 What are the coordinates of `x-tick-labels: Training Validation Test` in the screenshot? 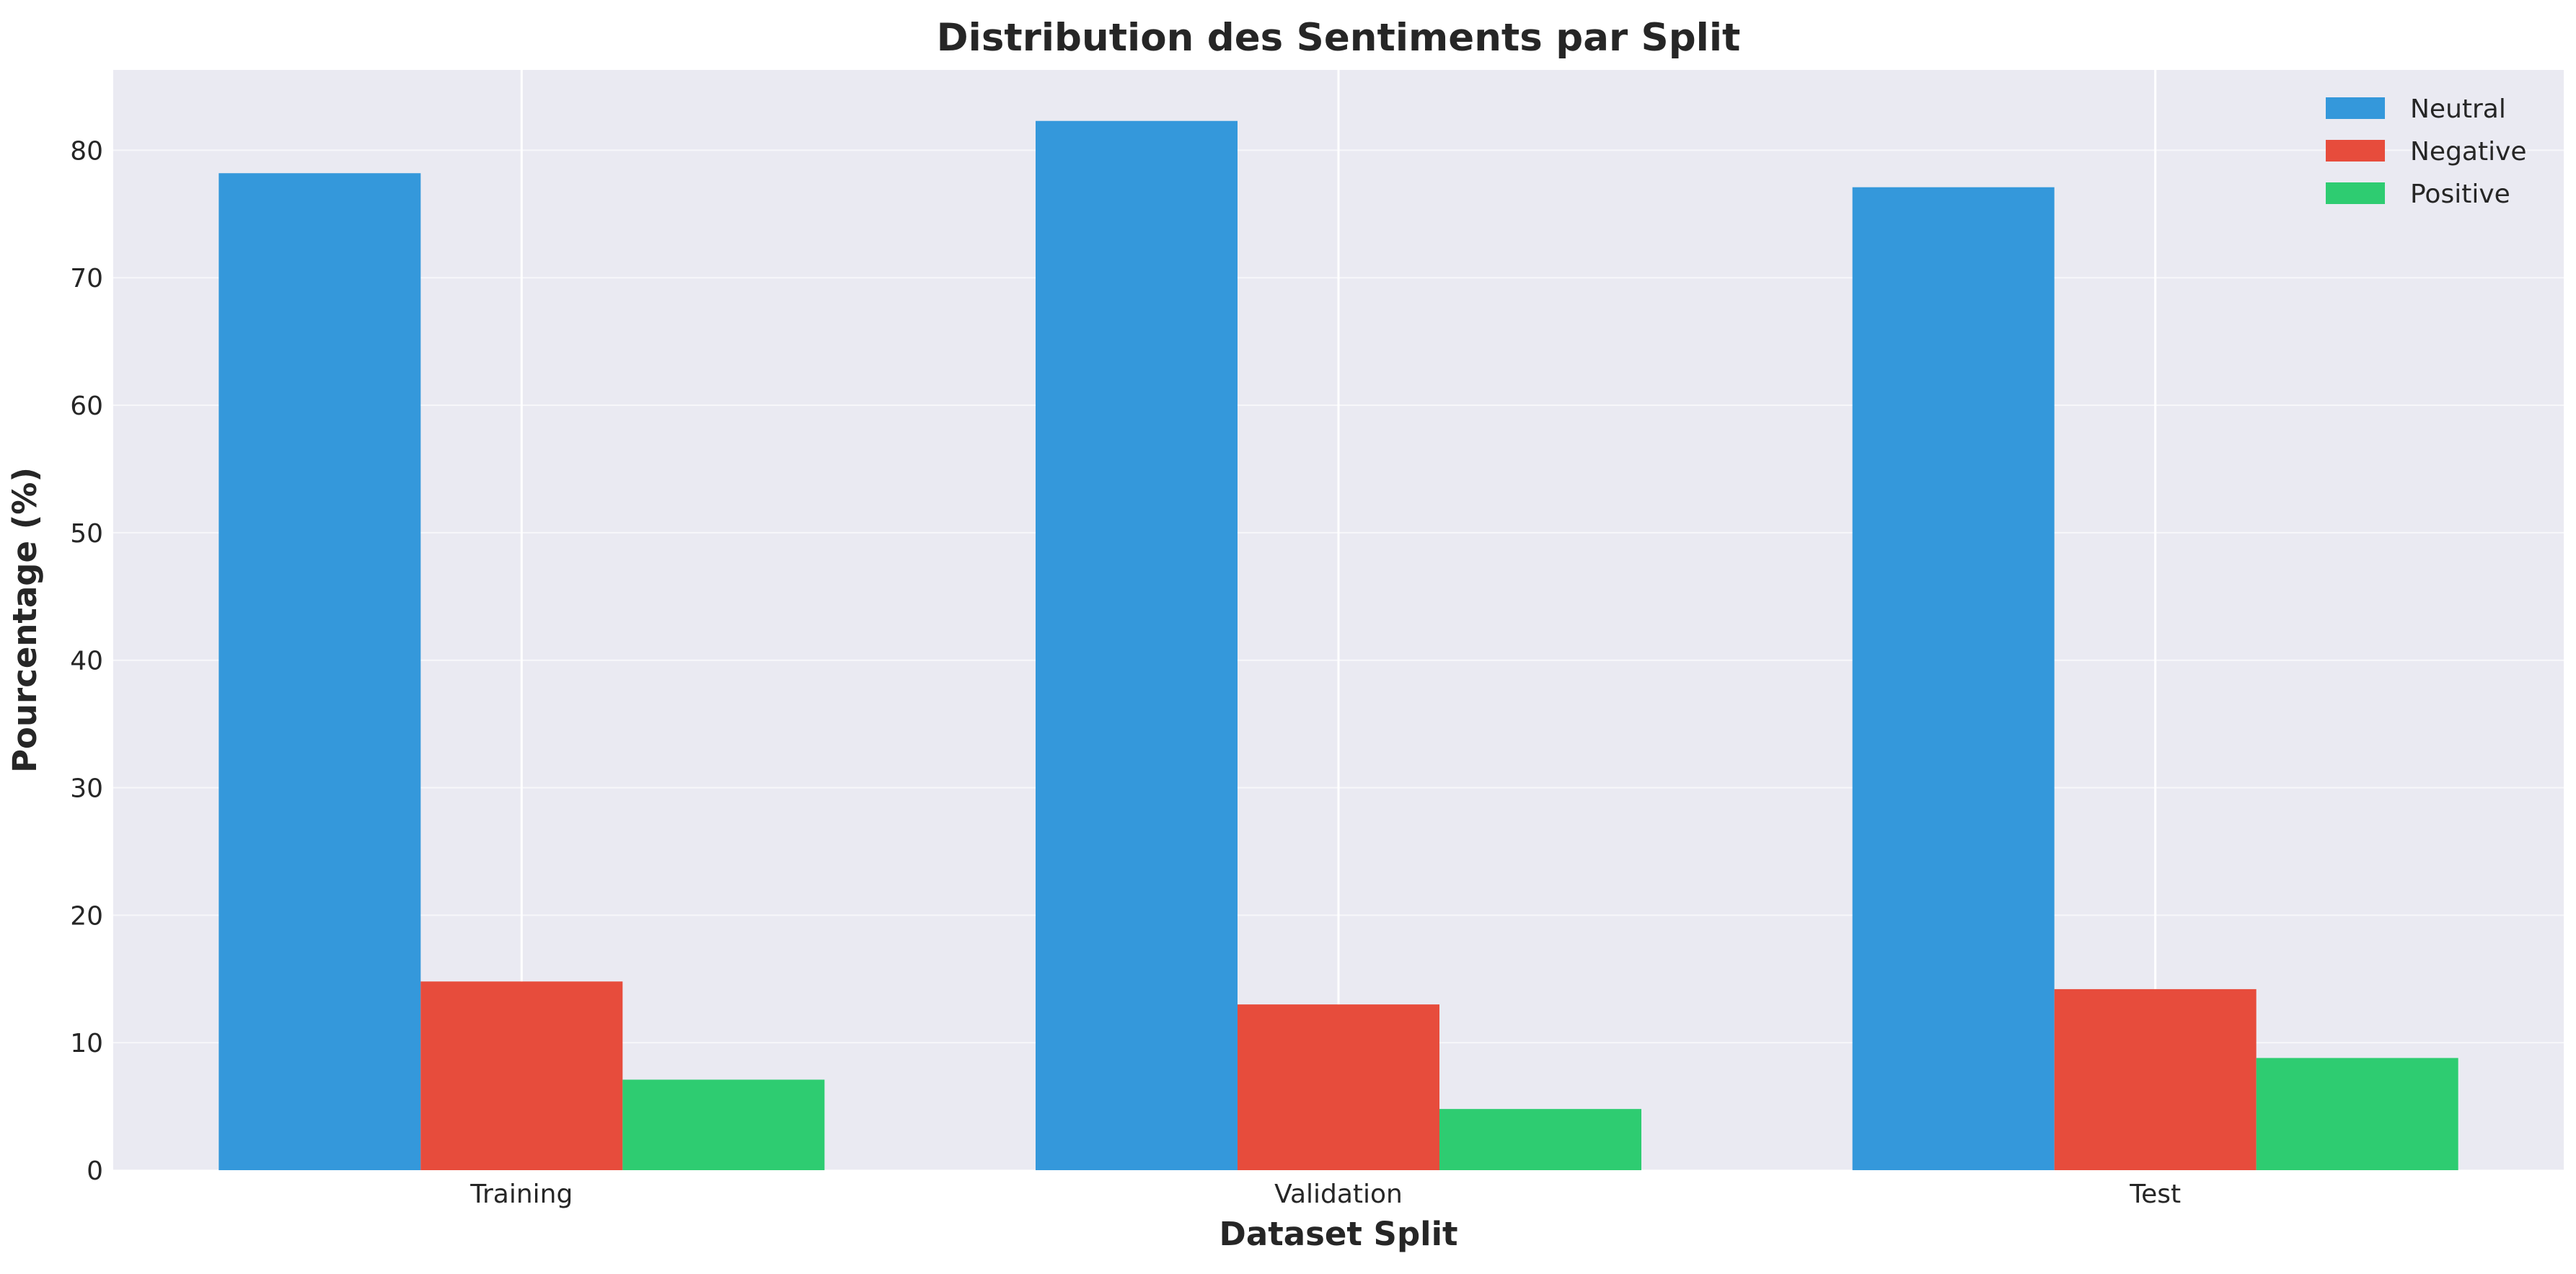 It's located at (1325, 1194).